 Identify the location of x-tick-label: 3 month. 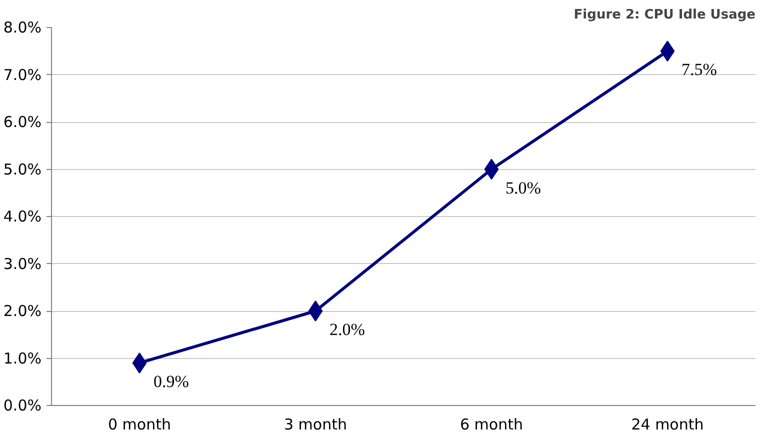
(315, 425).